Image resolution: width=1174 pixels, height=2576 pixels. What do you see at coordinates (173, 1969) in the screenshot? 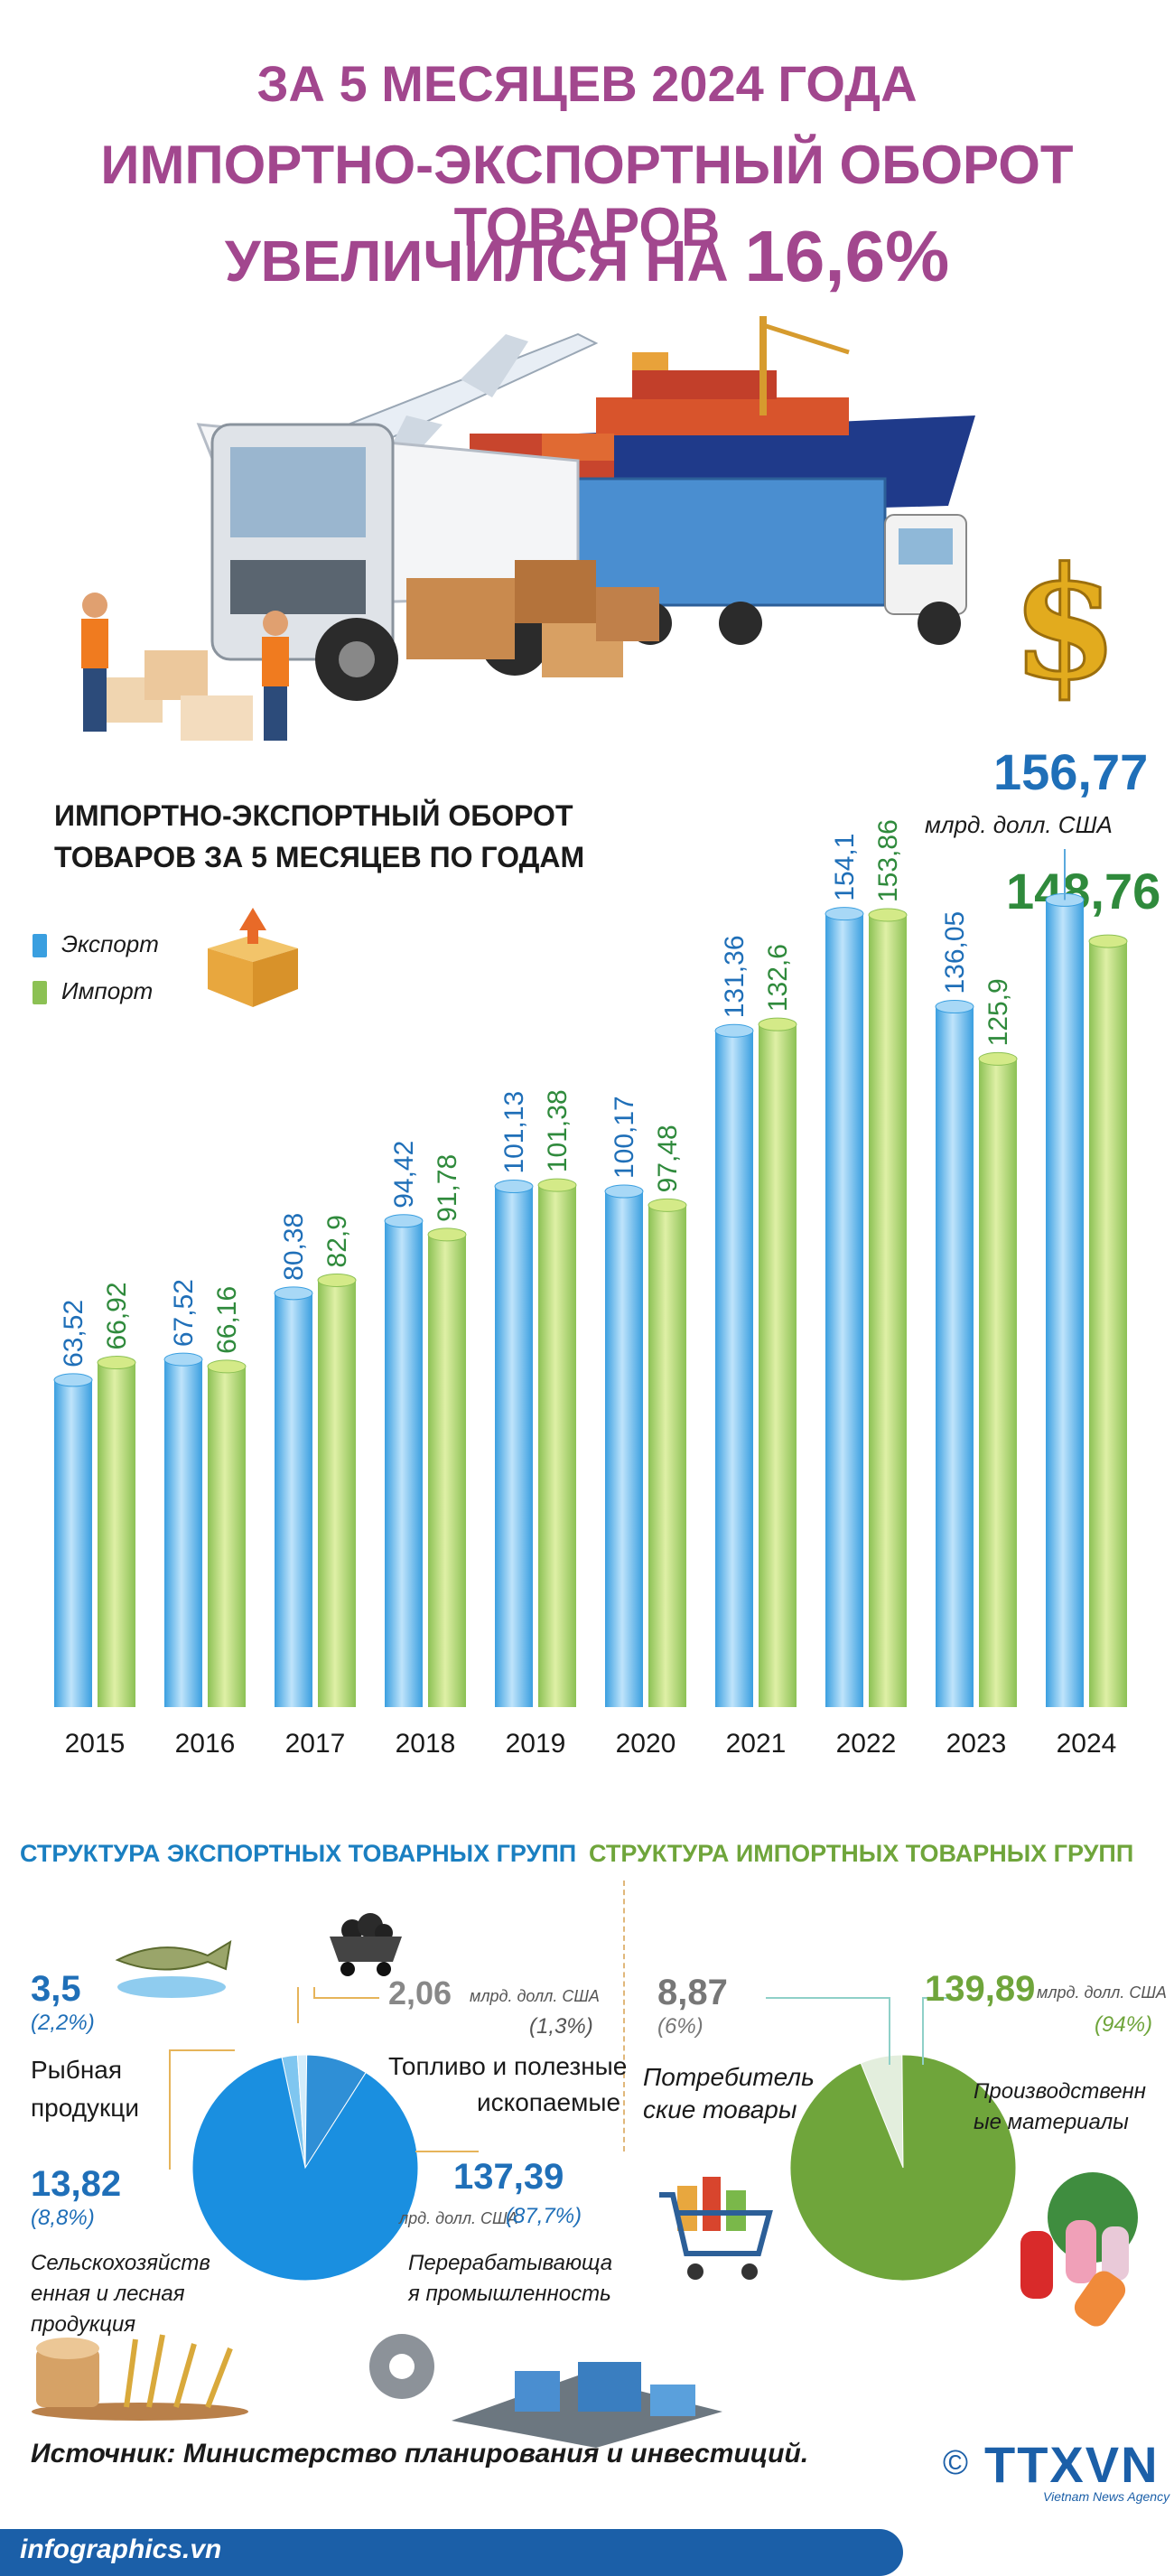
I see `fish-icon` at bounding box center [173, 1969].